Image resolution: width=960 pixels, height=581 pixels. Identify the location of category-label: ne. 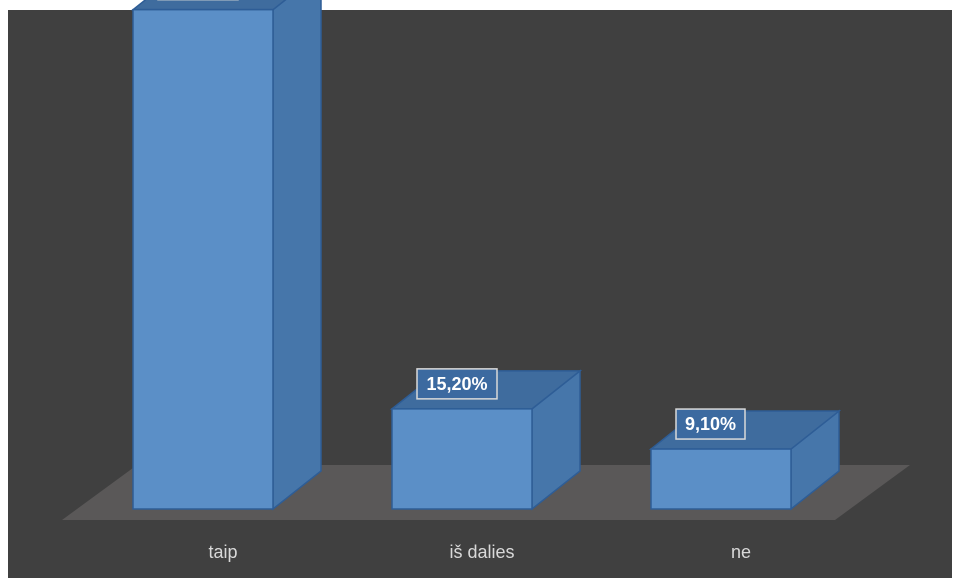
(741, 552).